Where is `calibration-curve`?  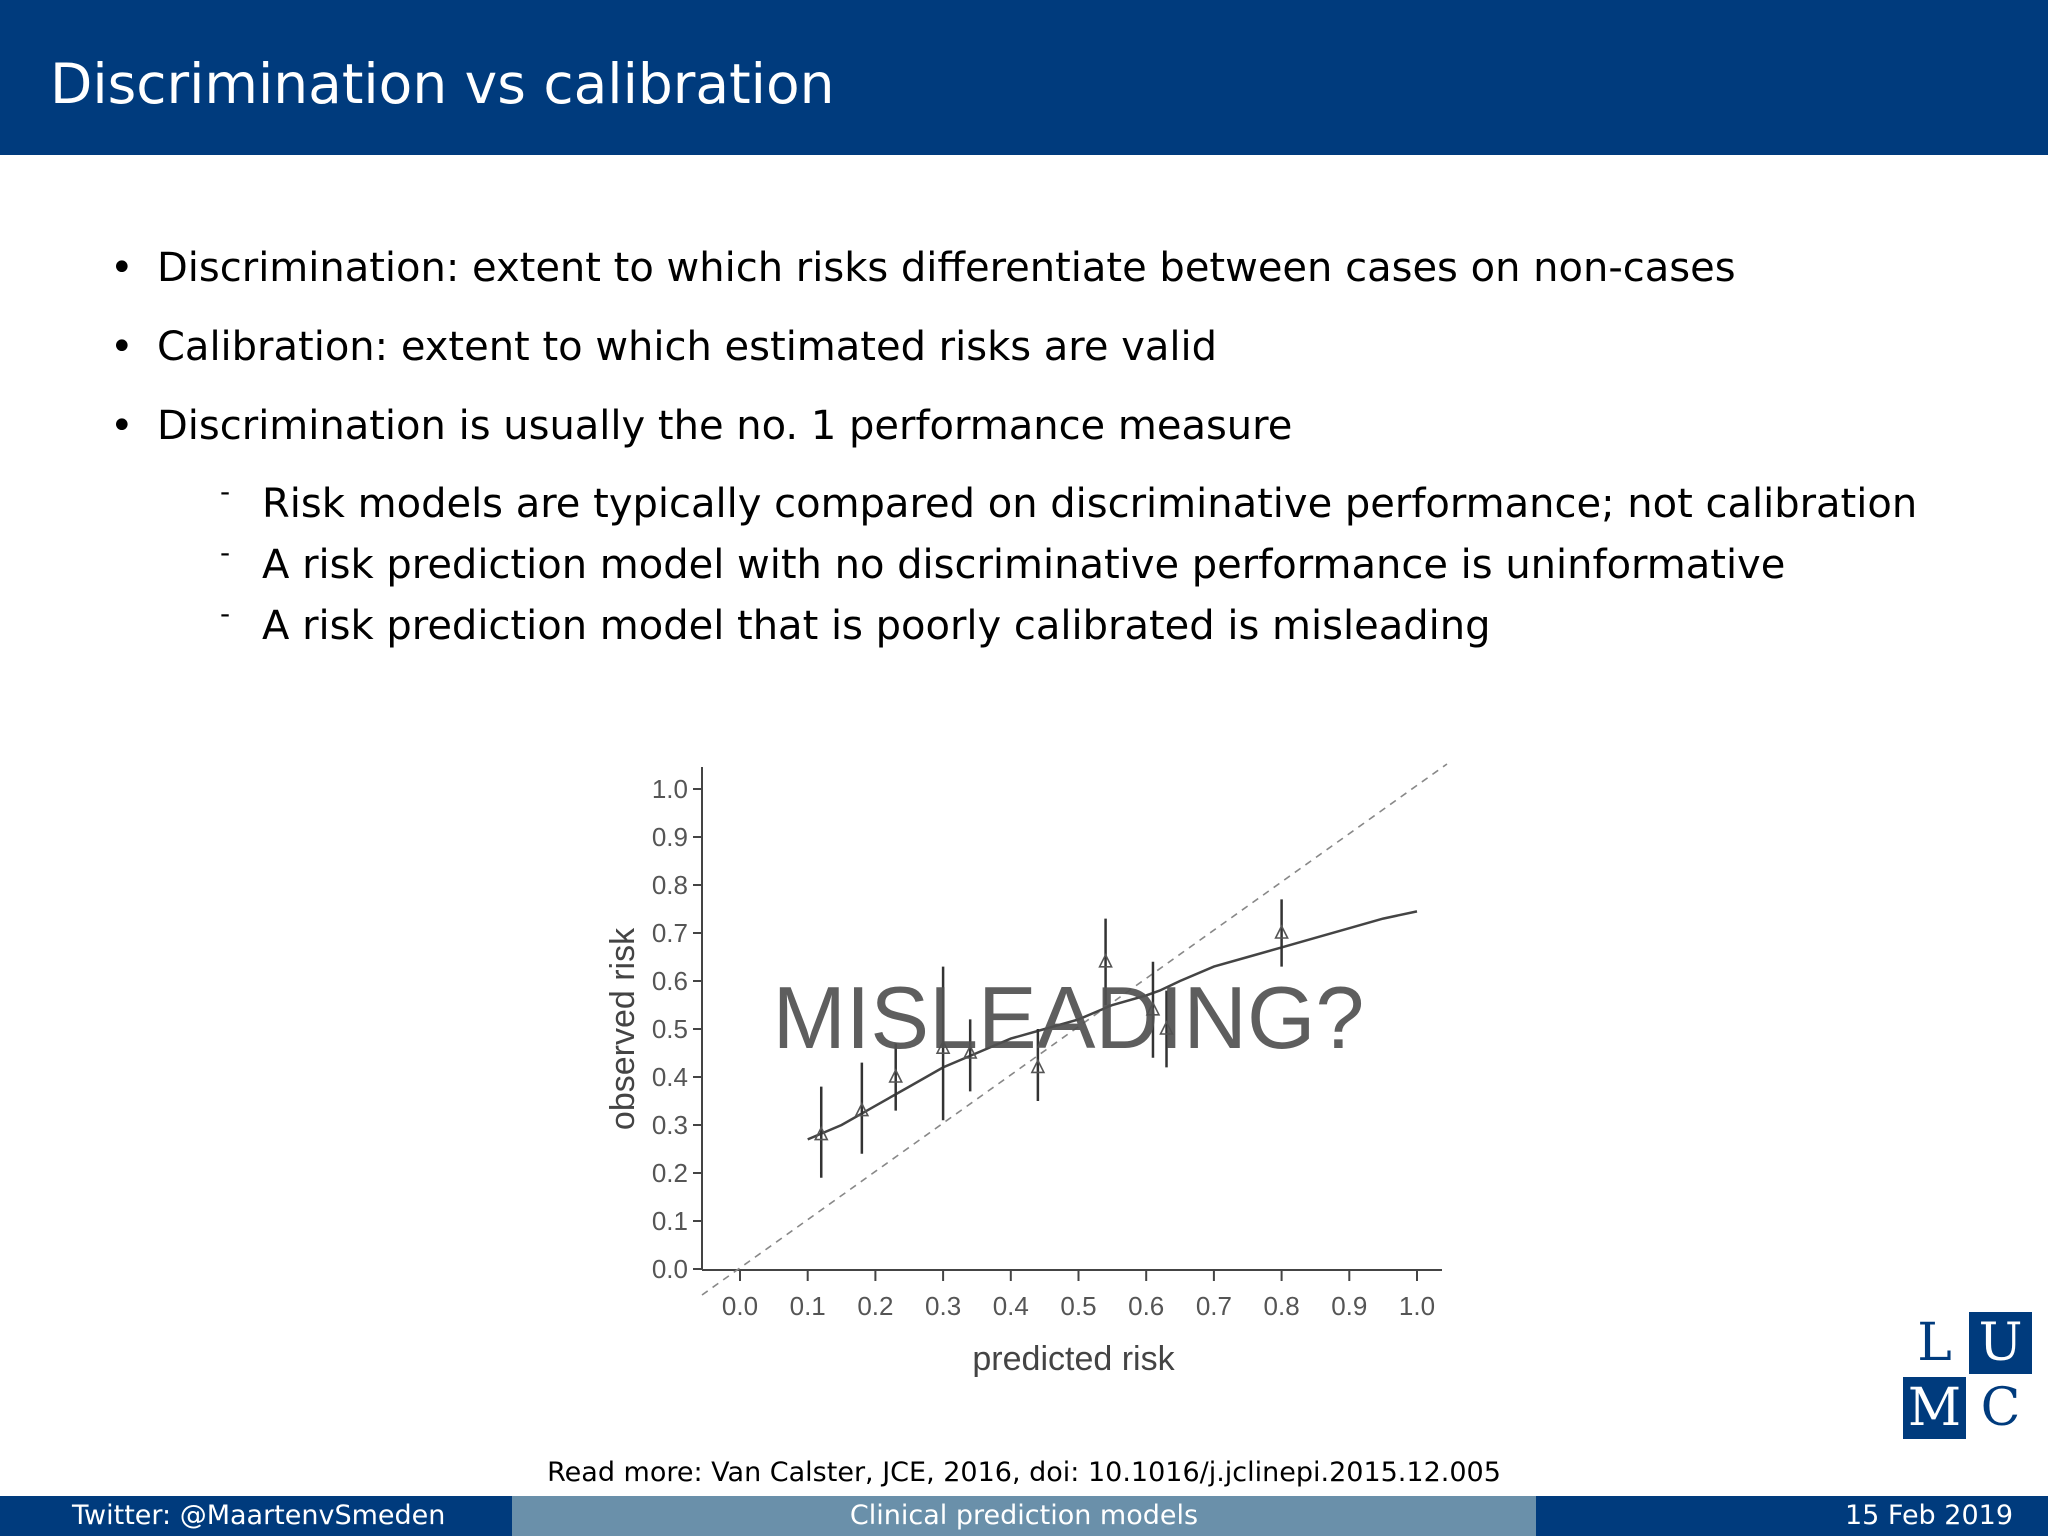
calibration-curve is located at coordinates (1112, 1025).